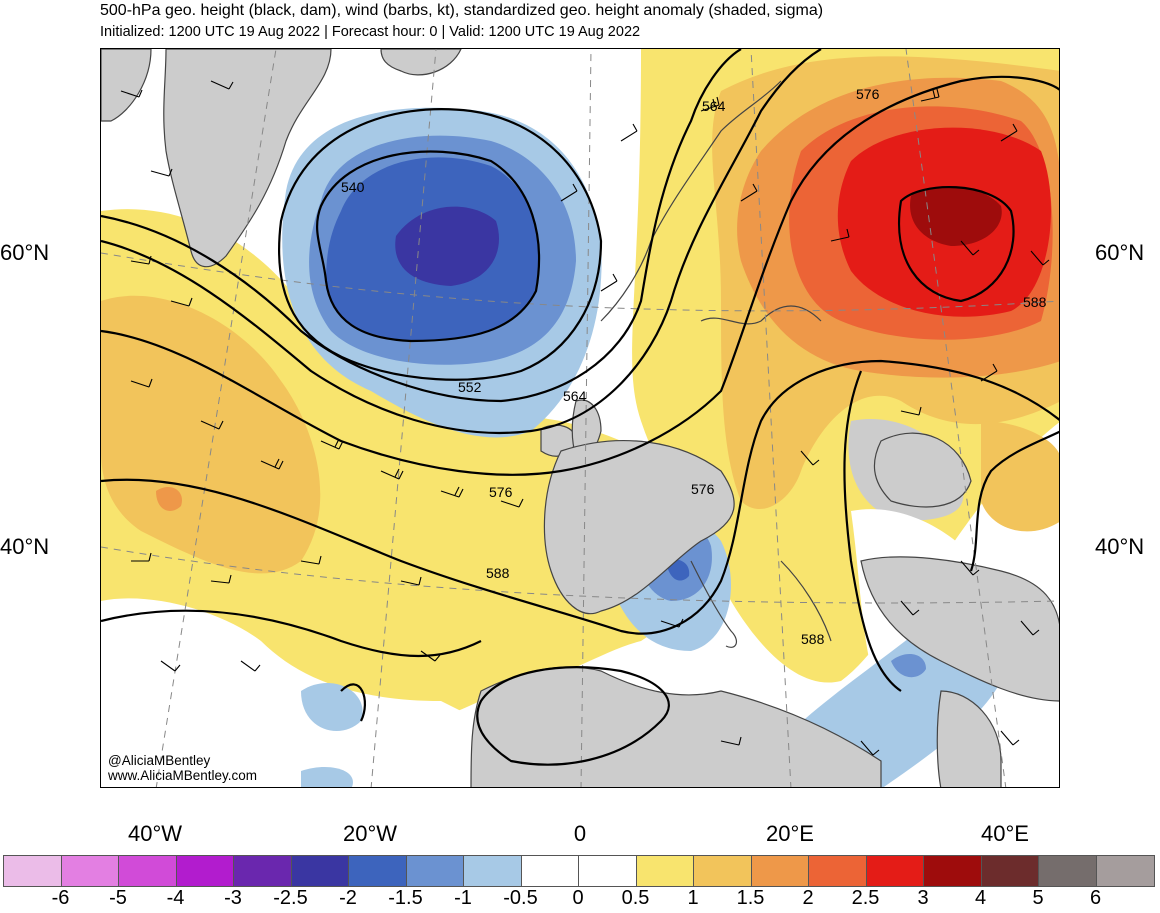 The height and width of the screenshot is (913, 1160). What do you see at coordinates (693, 898) in the screenshot?
I see `colorbar-label: 1` at bounding box center [693, 898].